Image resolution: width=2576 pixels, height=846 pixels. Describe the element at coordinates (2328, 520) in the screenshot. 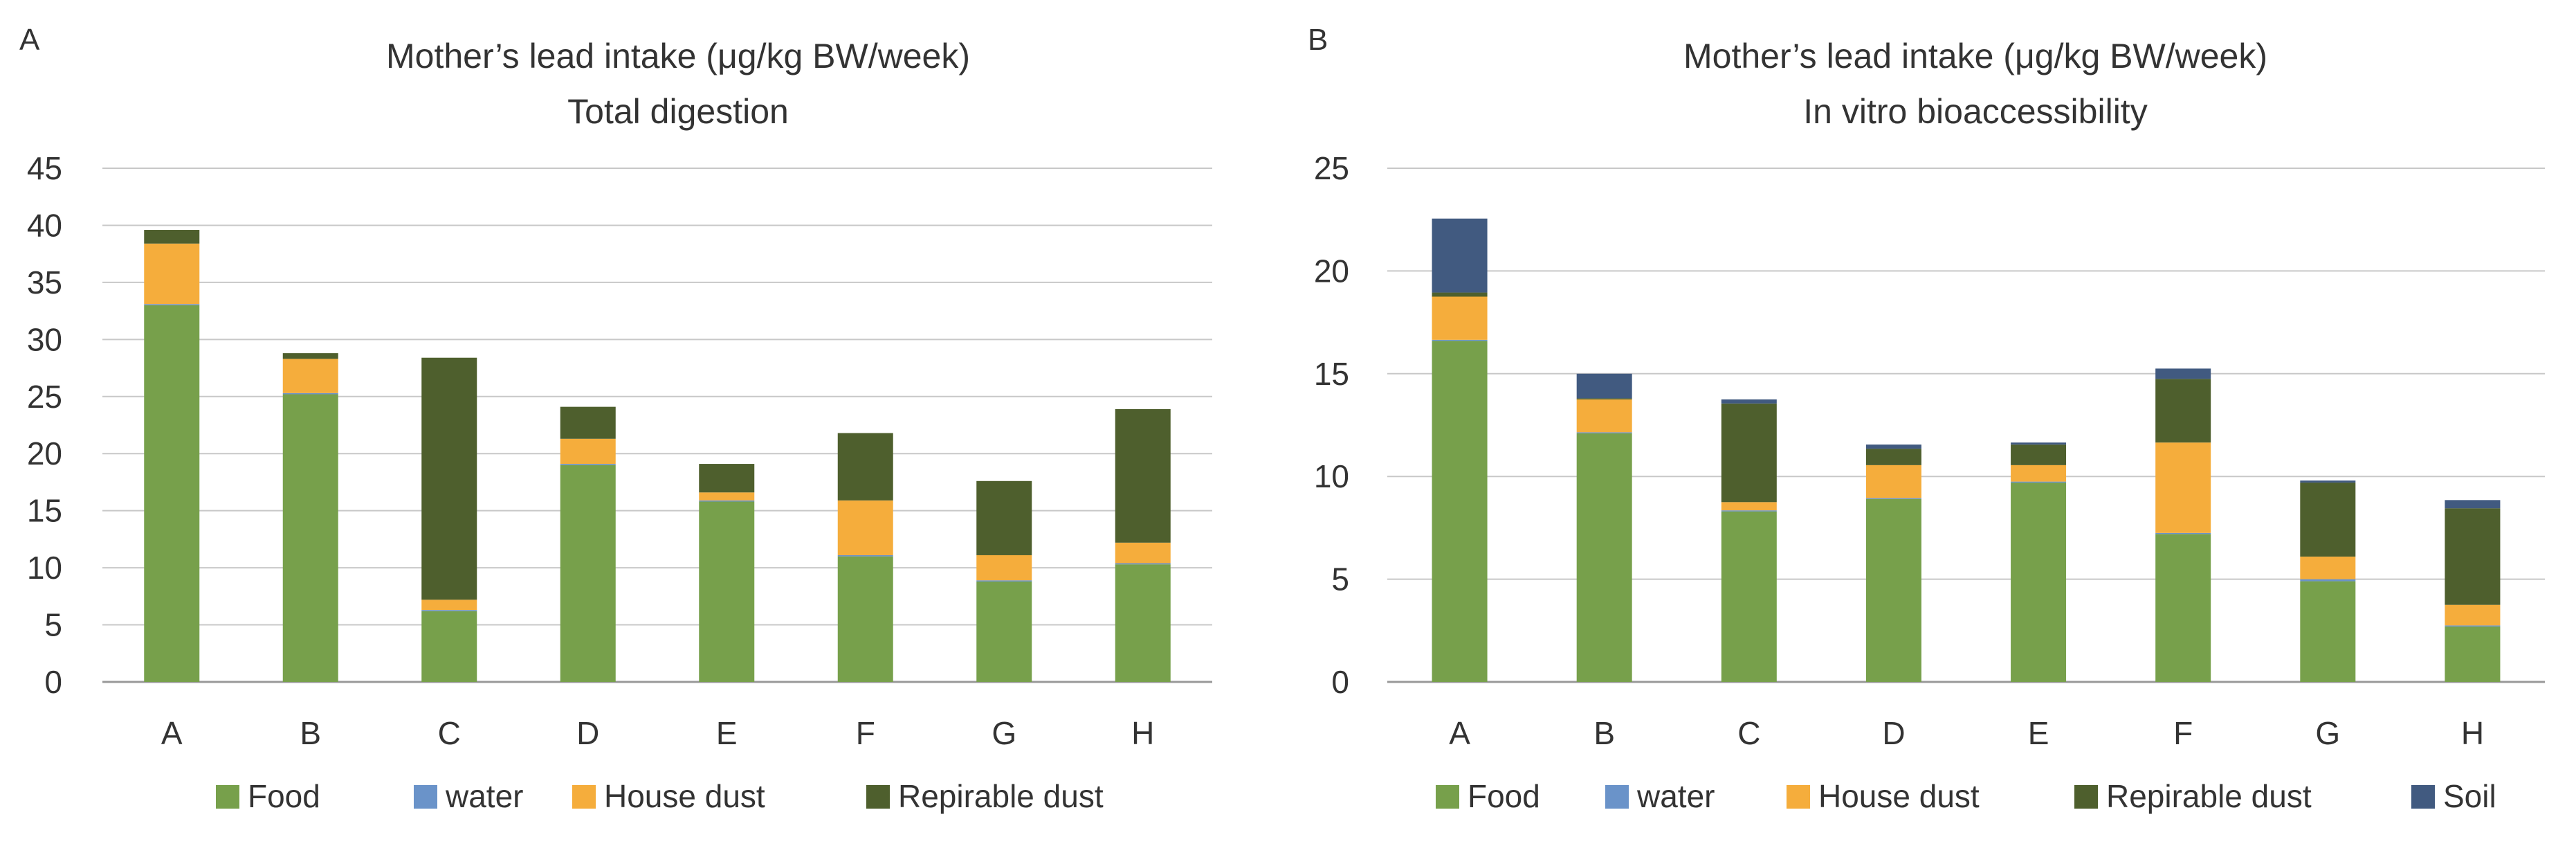

I see `bar-repirable-dust-g` at that location.